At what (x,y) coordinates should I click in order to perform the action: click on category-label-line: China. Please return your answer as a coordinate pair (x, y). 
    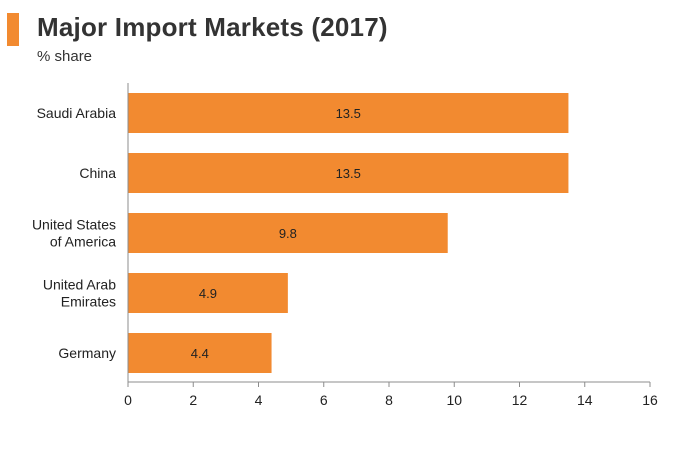
    Looking at the image, I should click on (97, 173).